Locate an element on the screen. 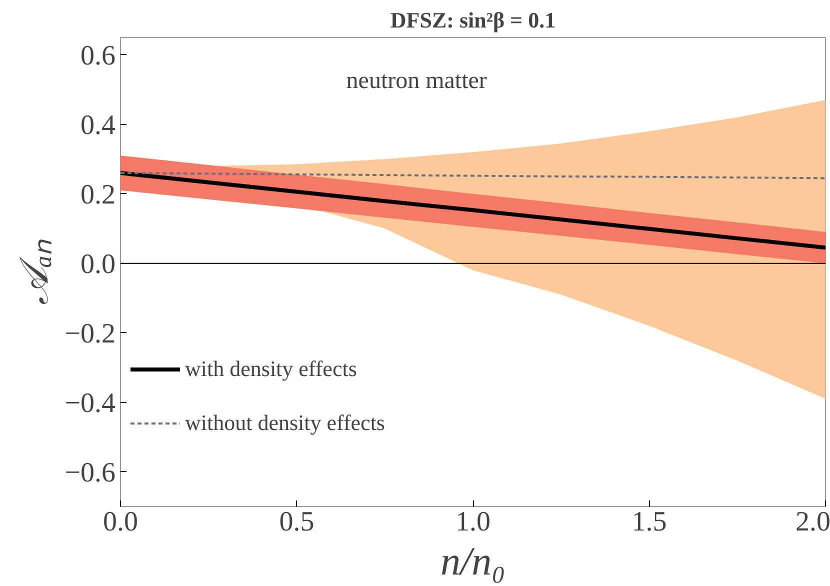 This screenshot has height=586, width=830. x-tick-label: 2.0 is located at coordinates (813, 522).